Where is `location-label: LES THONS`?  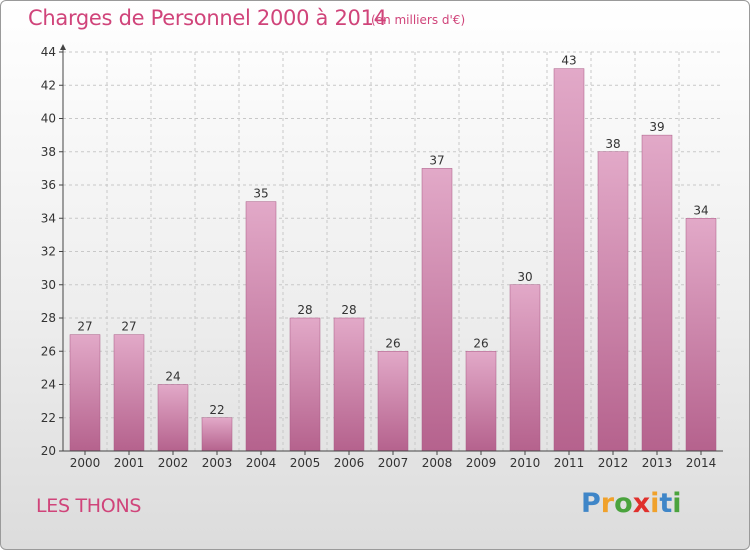
location-label: LES THONS is located at coordinates (89, 506).